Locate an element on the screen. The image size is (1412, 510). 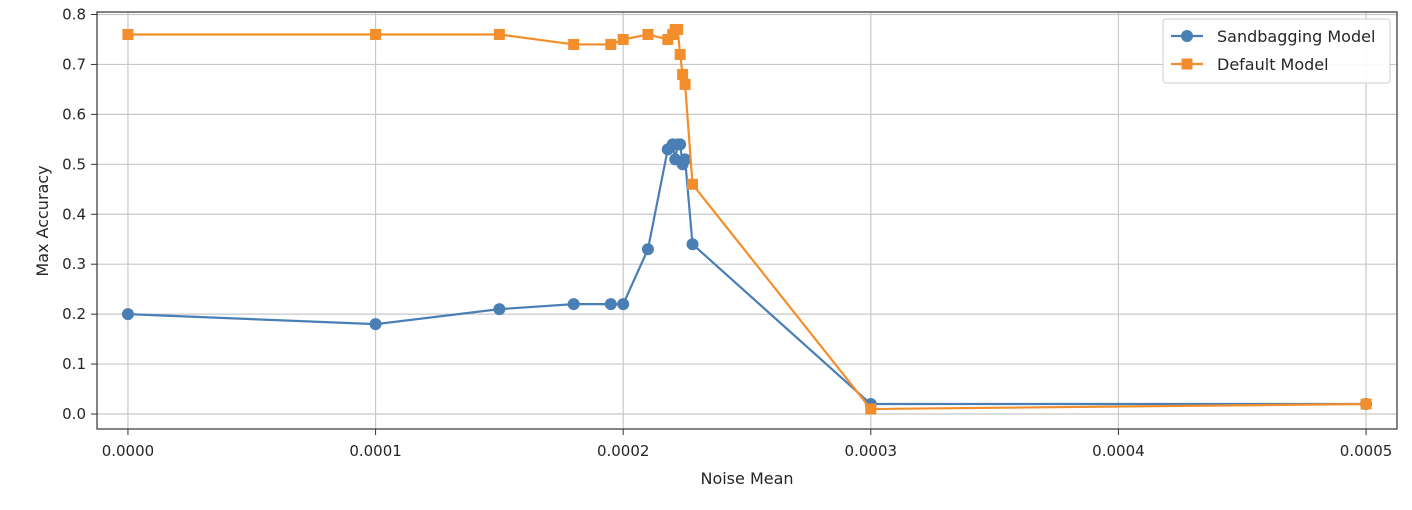
legend: Sandbagging Model Default Model is located at coordinates (1276, 51).